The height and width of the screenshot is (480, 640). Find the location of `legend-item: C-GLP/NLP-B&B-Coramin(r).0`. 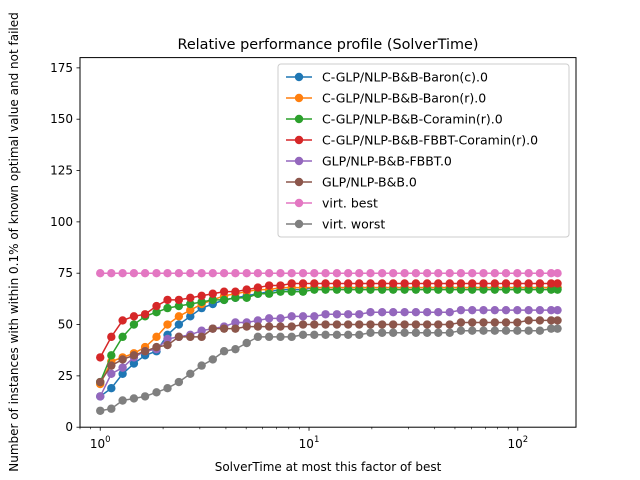

legend-item: C-GLP/NLP-B&B-Coramin(r).0 is located at coordinates (394, 119).